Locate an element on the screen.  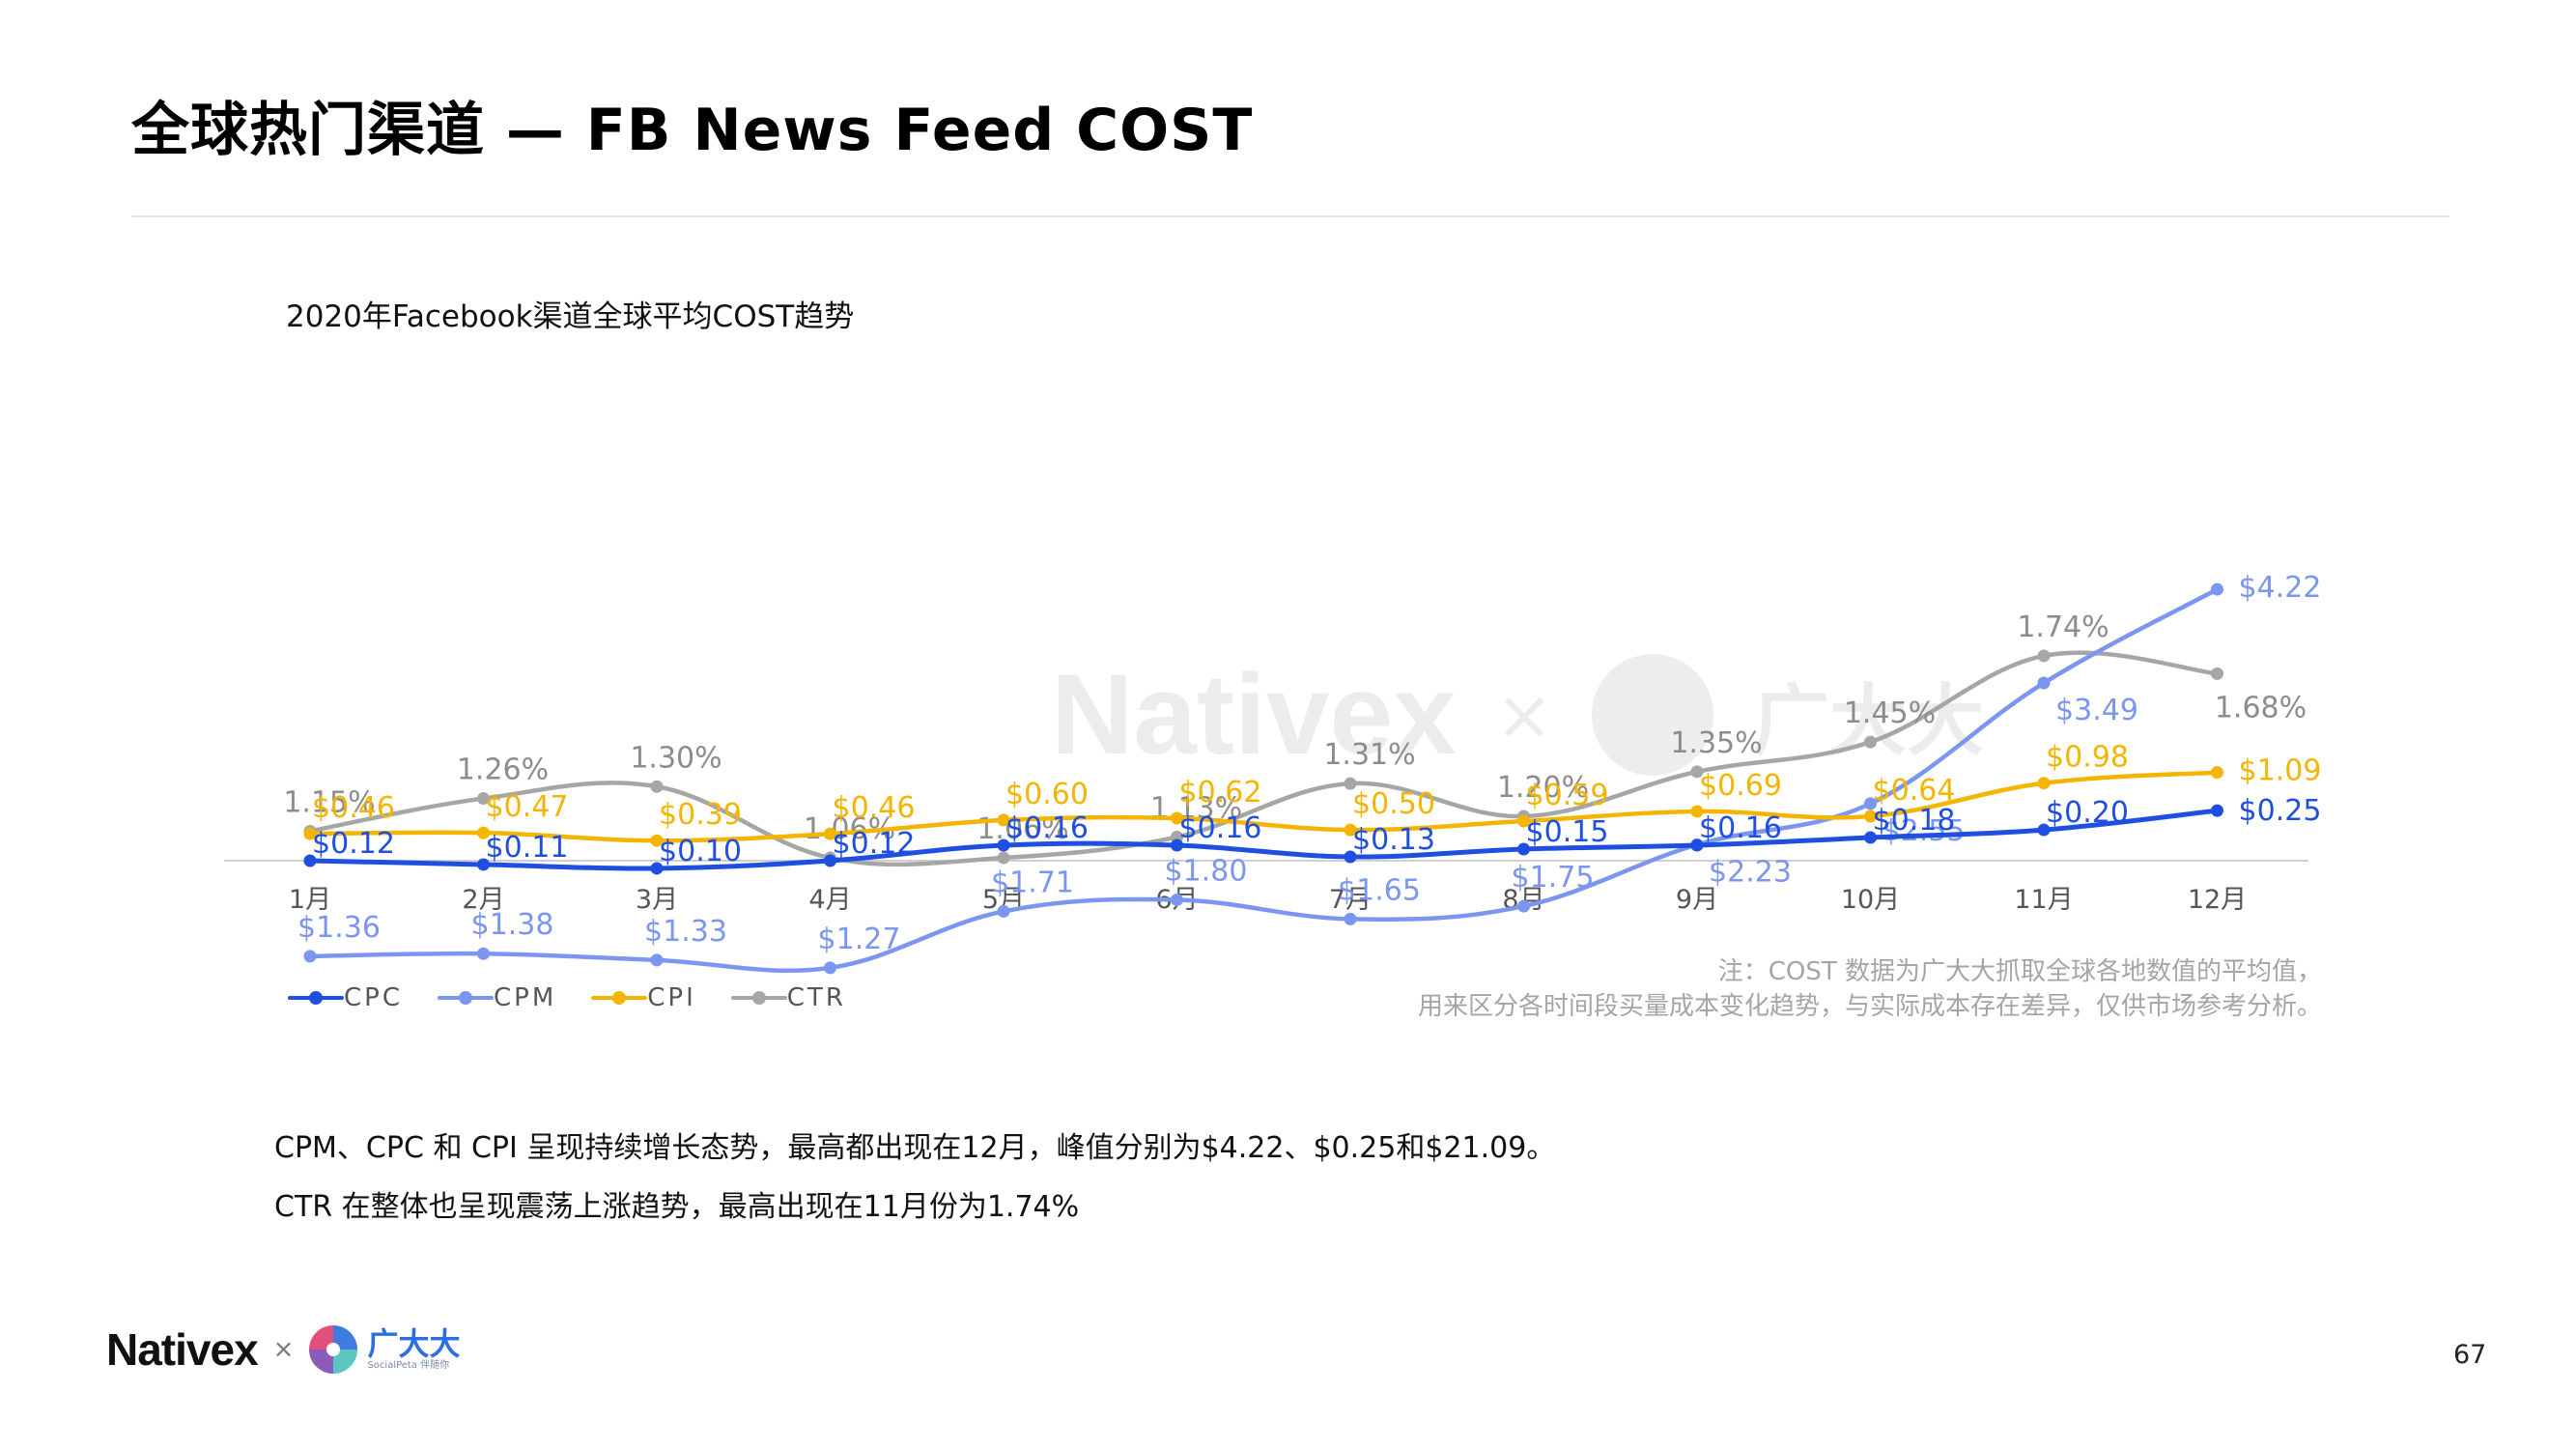
legend-item-cpi: CPI is located at coordinates (643, 997).